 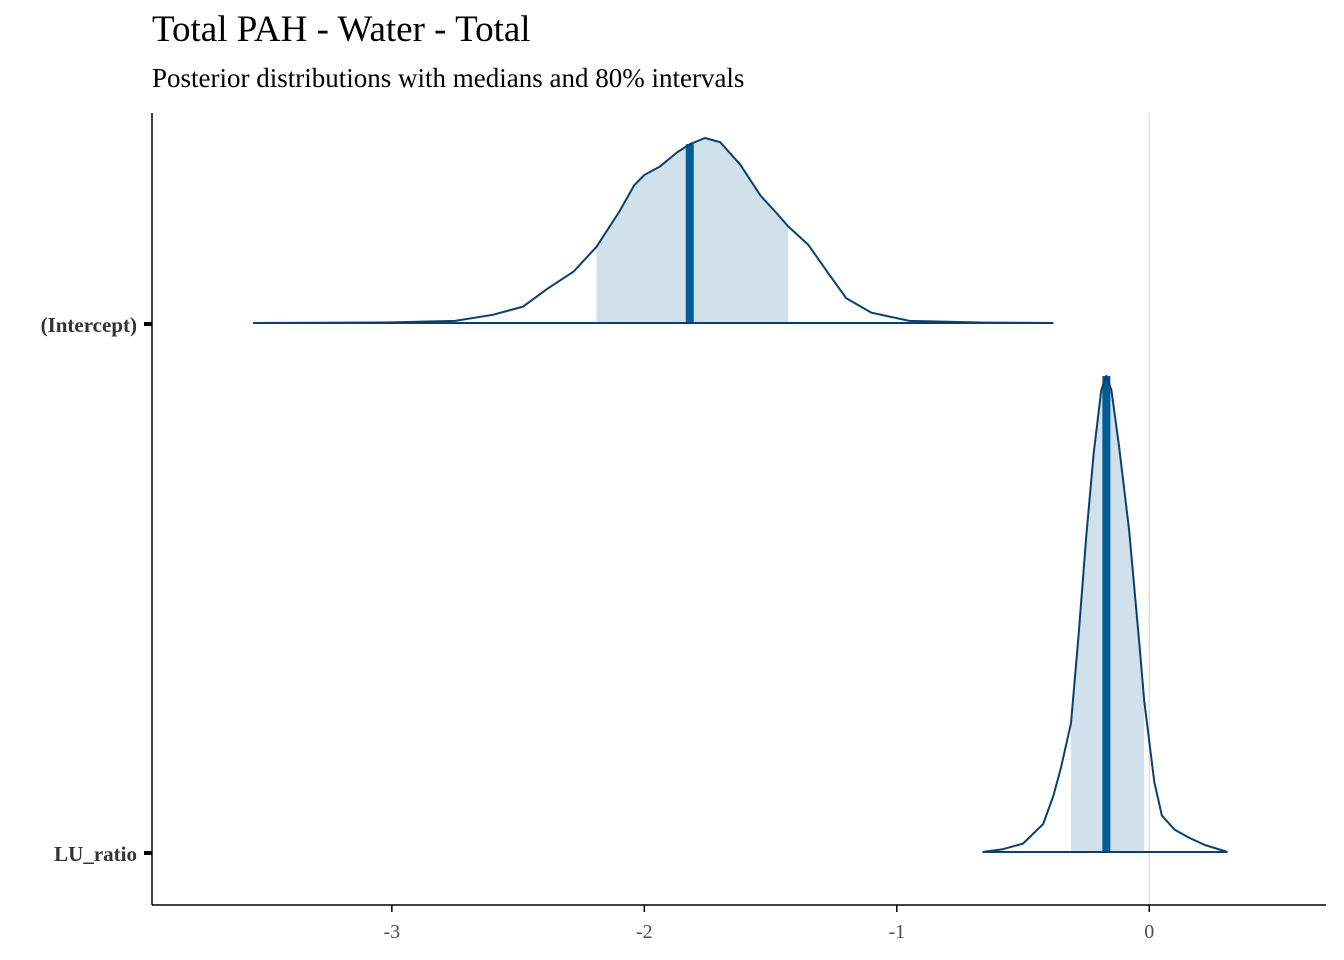 What do you see at coordinates (392, 932) in the screenshot?
I see `x-tick-label-0: -3` at bounding box center [392, 932].